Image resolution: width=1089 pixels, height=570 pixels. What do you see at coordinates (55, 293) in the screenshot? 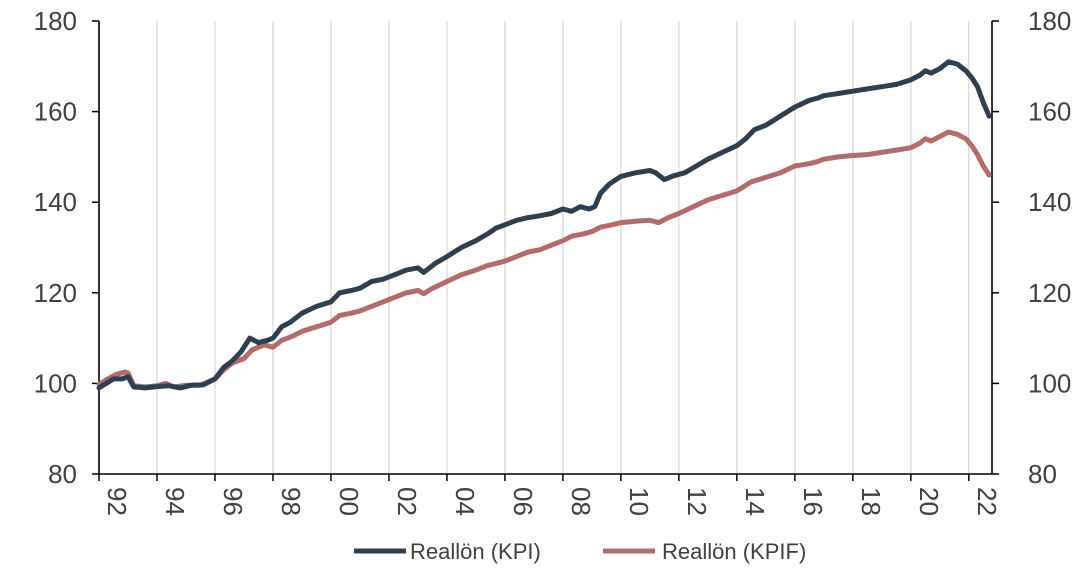
I see `y-tick-label-left: 120` at bounding box center [55, 293].